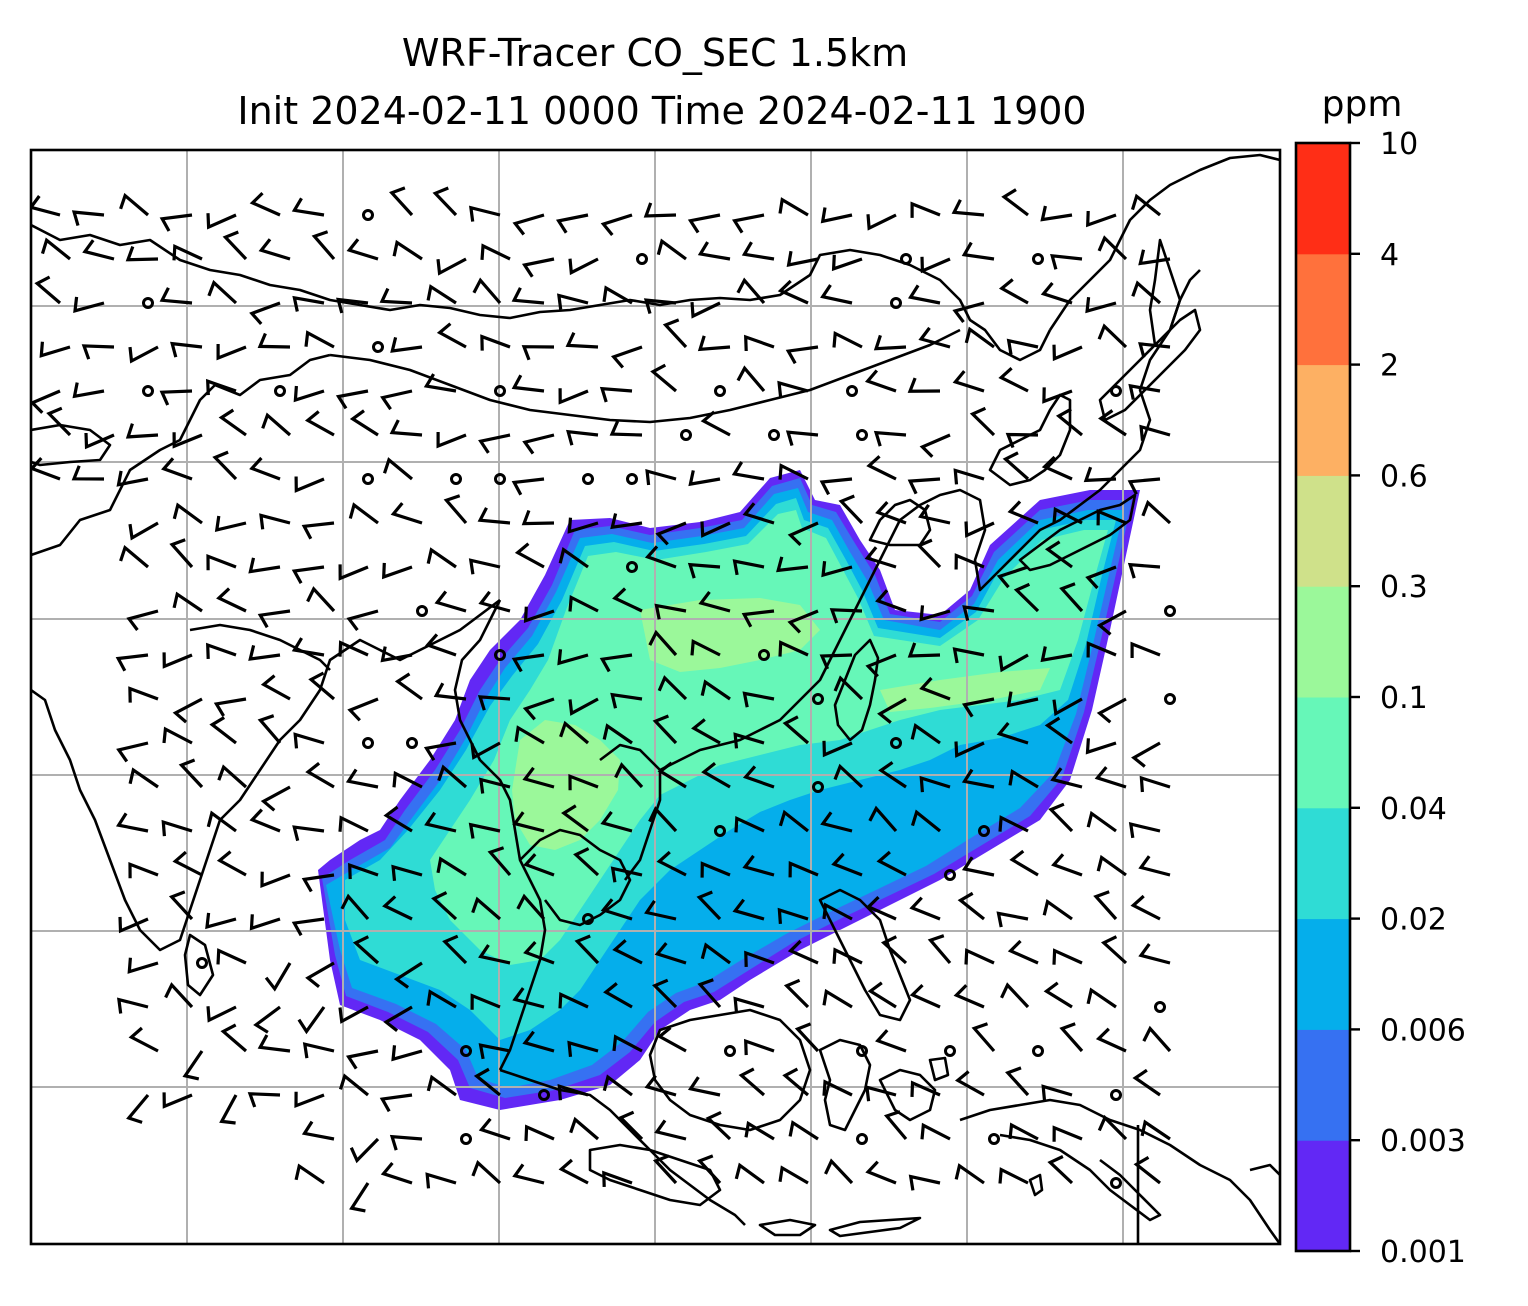 The width and height of the screenshot is (1528, 1306). I want to click on colorbar-segment, so click(1323, 974).